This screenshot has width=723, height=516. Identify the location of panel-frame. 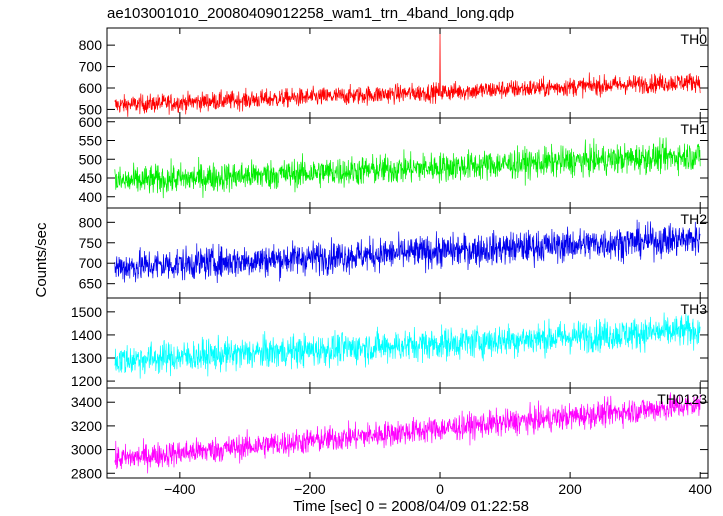
(407, 433).